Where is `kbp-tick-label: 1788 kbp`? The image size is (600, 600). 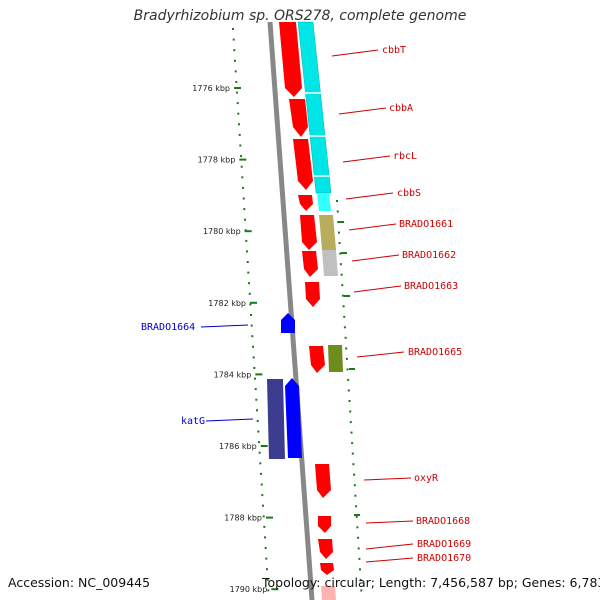 kbp-tick-label: 1788 kbp is located at coordinates (243, 518).